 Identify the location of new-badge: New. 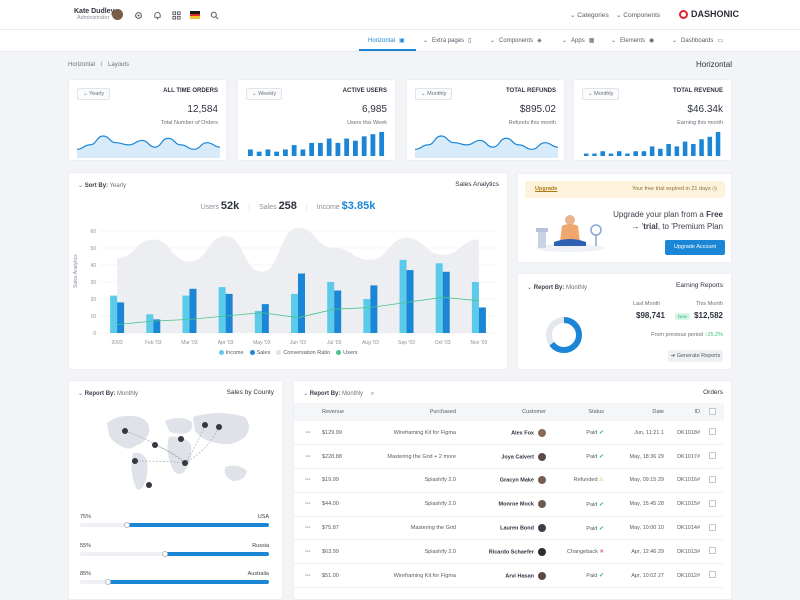
(683, 316).